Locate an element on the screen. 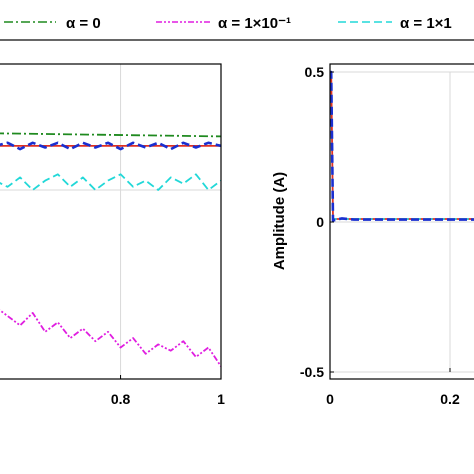 The height and width of the screenshot is (474, 474). right-x-tick-label: 0.2 is located at coordinates (450, 399).